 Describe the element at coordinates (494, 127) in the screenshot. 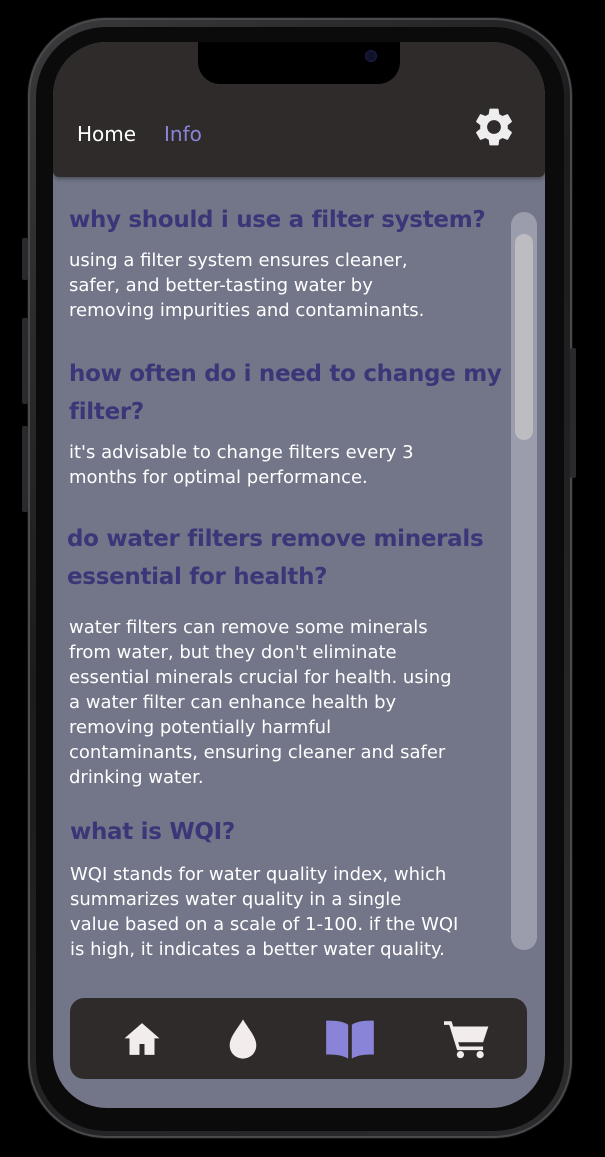

I see `gear-icon` at that location.